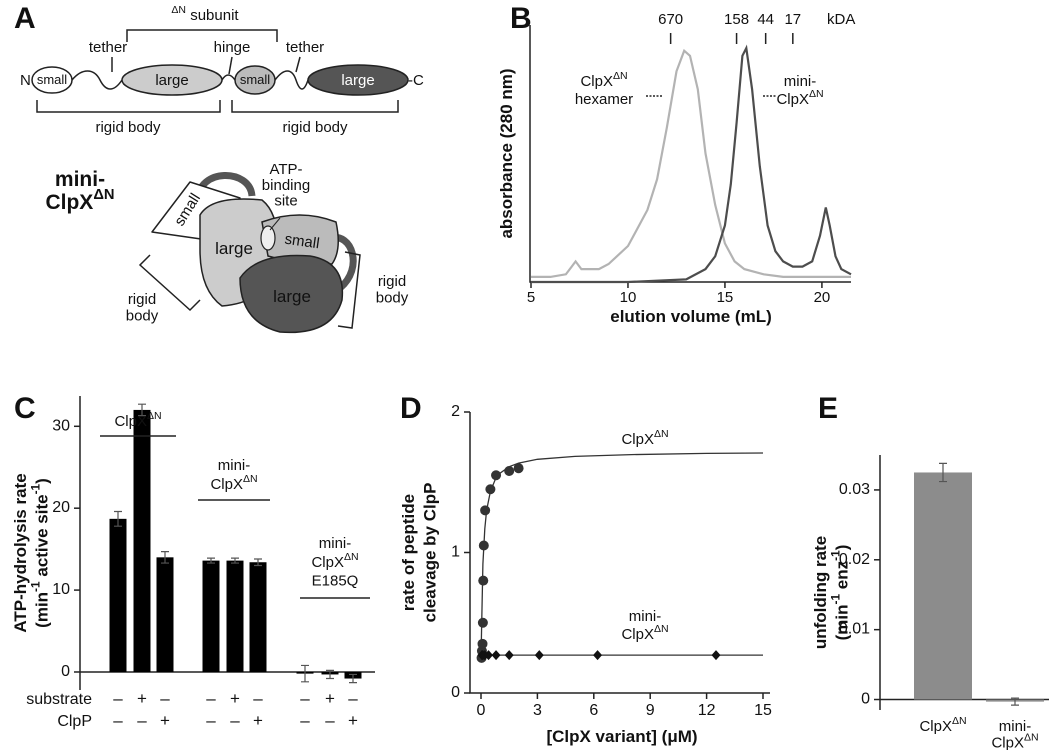  I want to click on model-domain-label: large, so click(234, 248).